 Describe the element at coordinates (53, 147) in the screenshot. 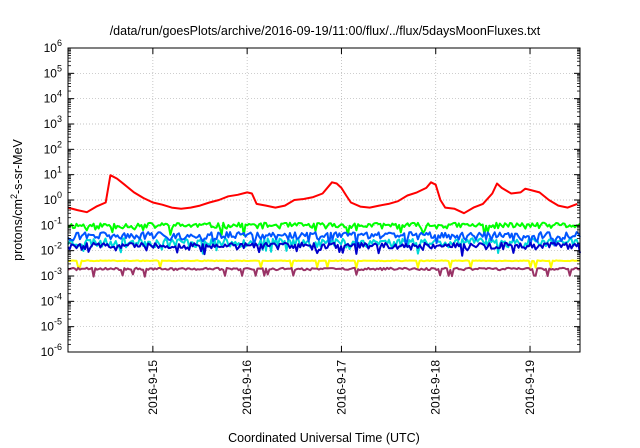

I see `y-tick-label: 10²` at that location.